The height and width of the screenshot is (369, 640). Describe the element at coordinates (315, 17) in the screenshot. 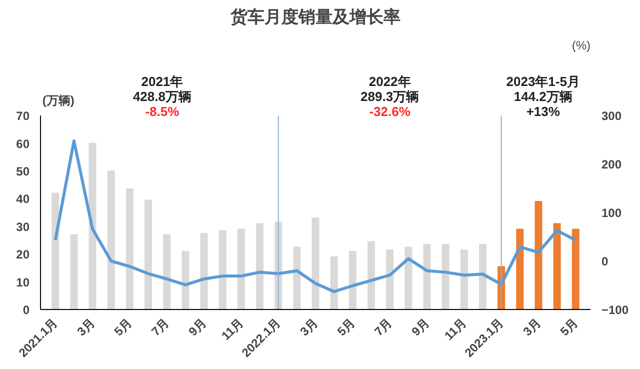

I see `chart-title: 货车月度销量及增长率` at that location.